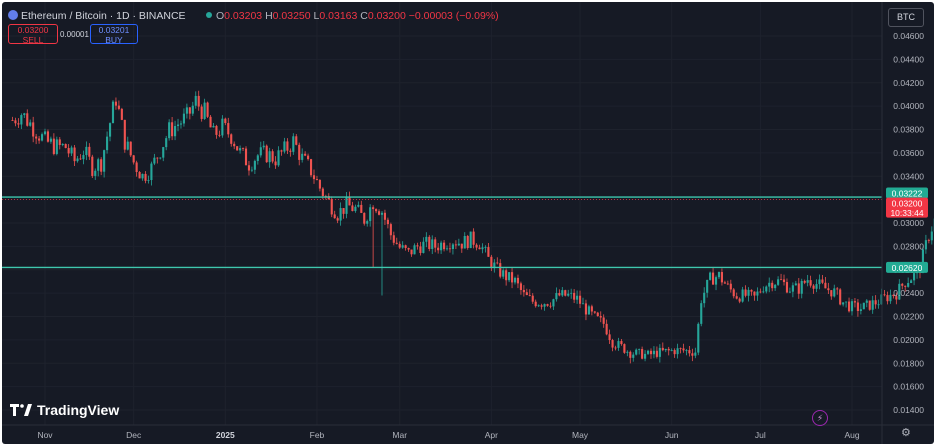 This screenshot has width=936, height=446. I want to click on open-value: 0.03203, so click(243, 16).